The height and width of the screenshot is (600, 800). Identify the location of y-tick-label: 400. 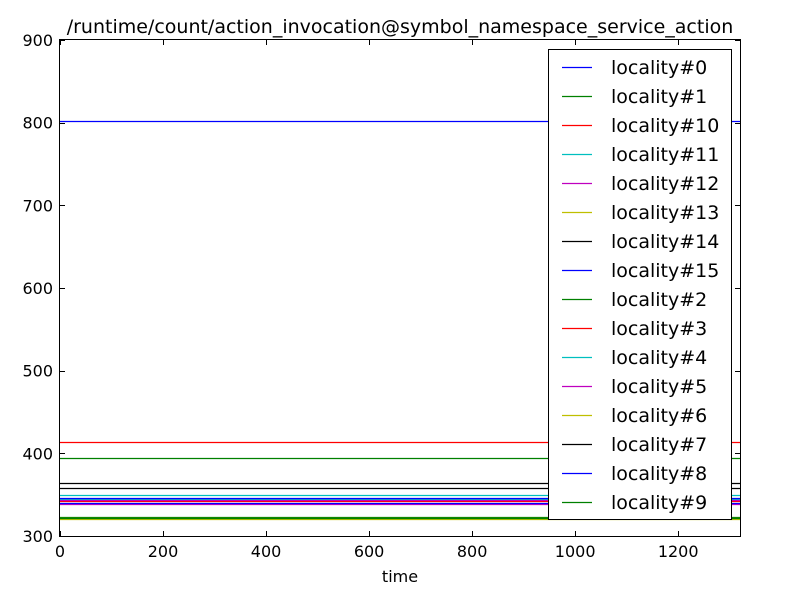
(37, 453).